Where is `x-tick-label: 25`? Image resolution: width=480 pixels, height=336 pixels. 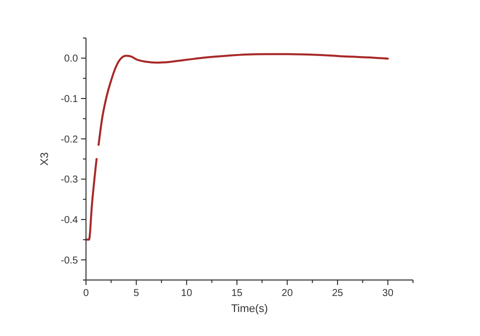 x-tick-label: 25 is located at coordinates (338, 293).